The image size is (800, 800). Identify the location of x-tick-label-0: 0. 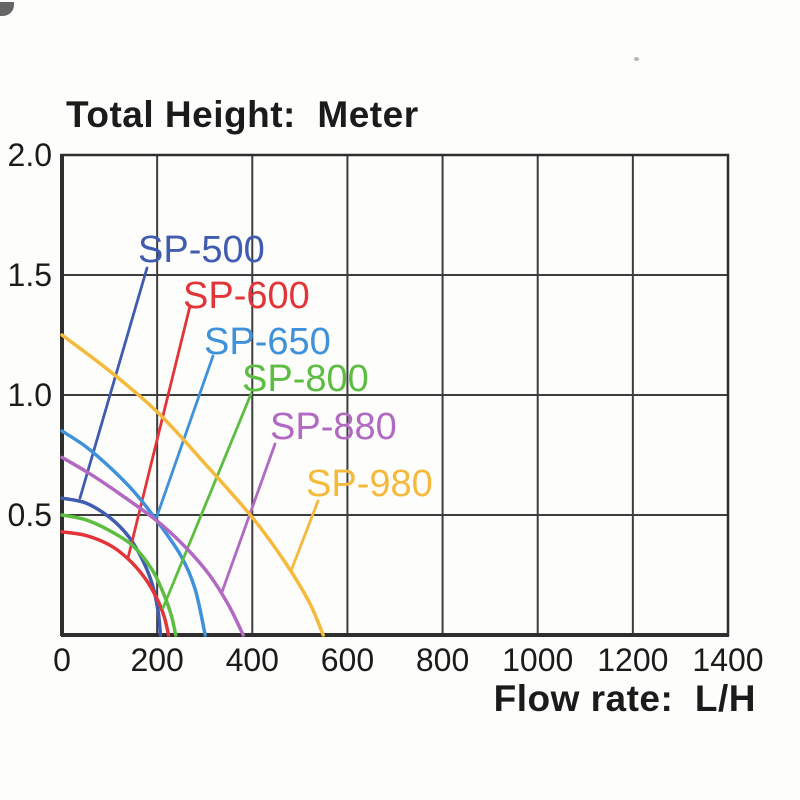
(62, 660).